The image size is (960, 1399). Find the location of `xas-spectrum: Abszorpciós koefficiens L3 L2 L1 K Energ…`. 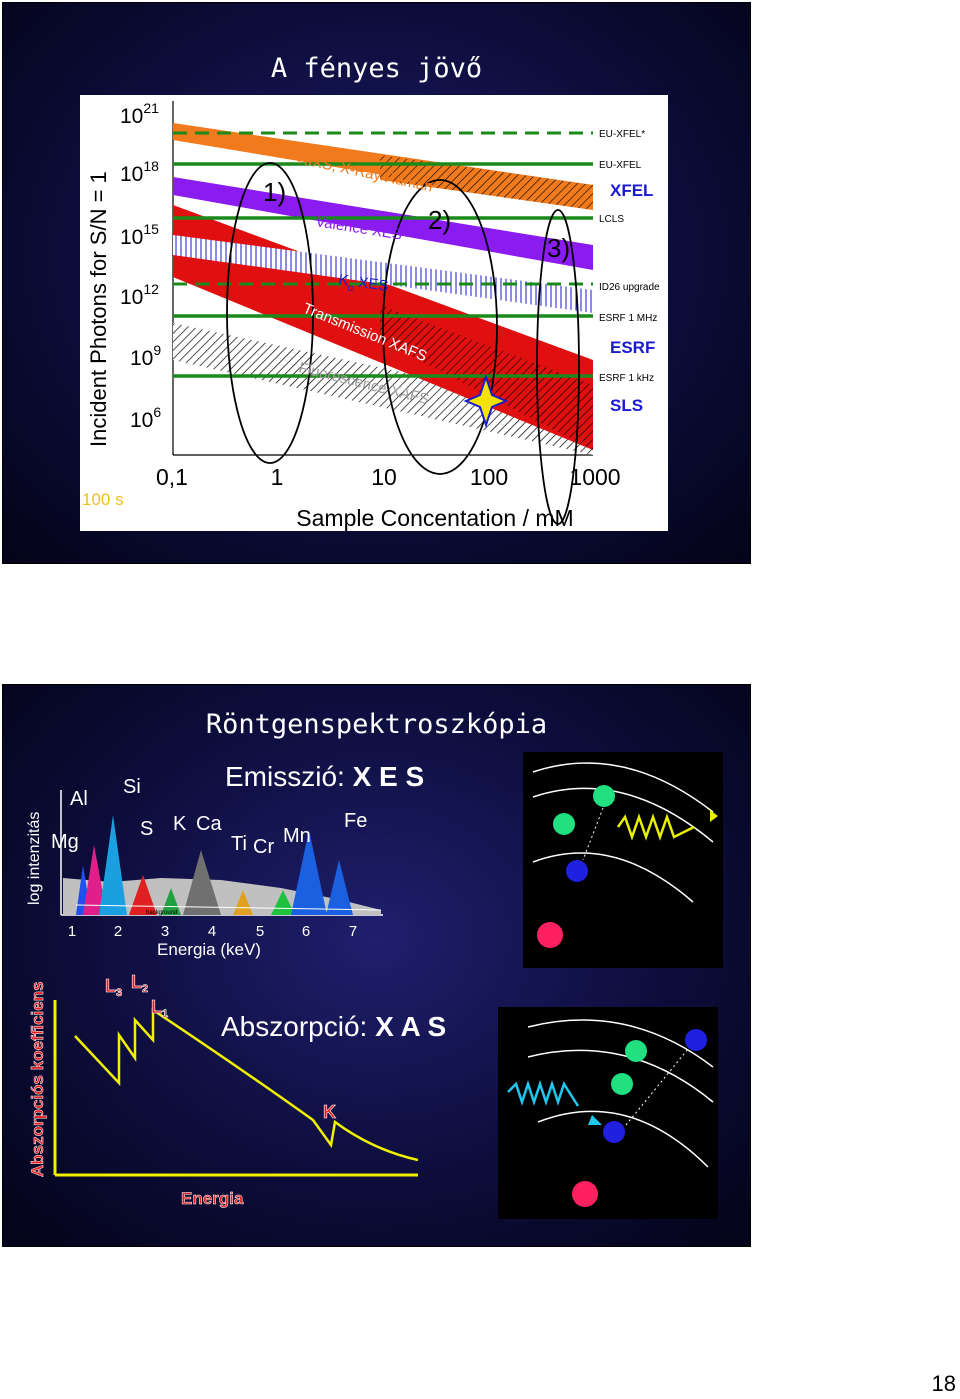

xas-spectrum: Abszorpciós koefficiens L3 L2 L1 K Energ… is located at coordinates (223, 1090).